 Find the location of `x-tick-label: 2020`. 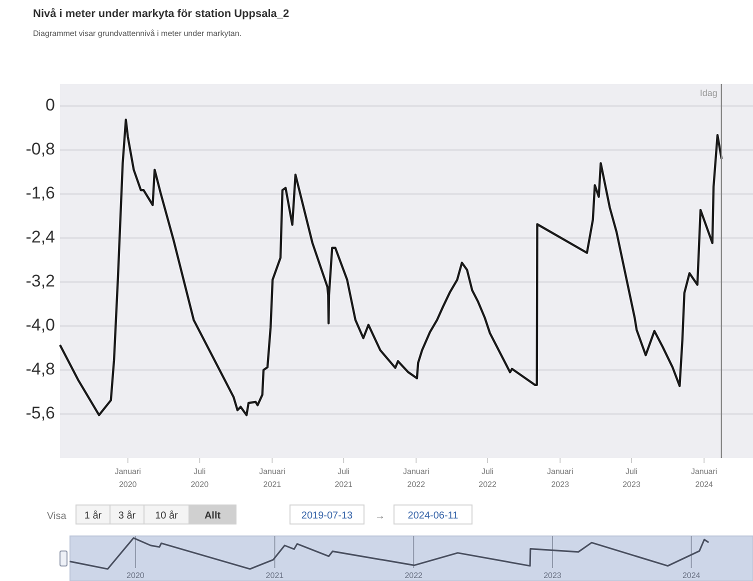

x-tick-label: 2020 is located at coordinates (135, 575).